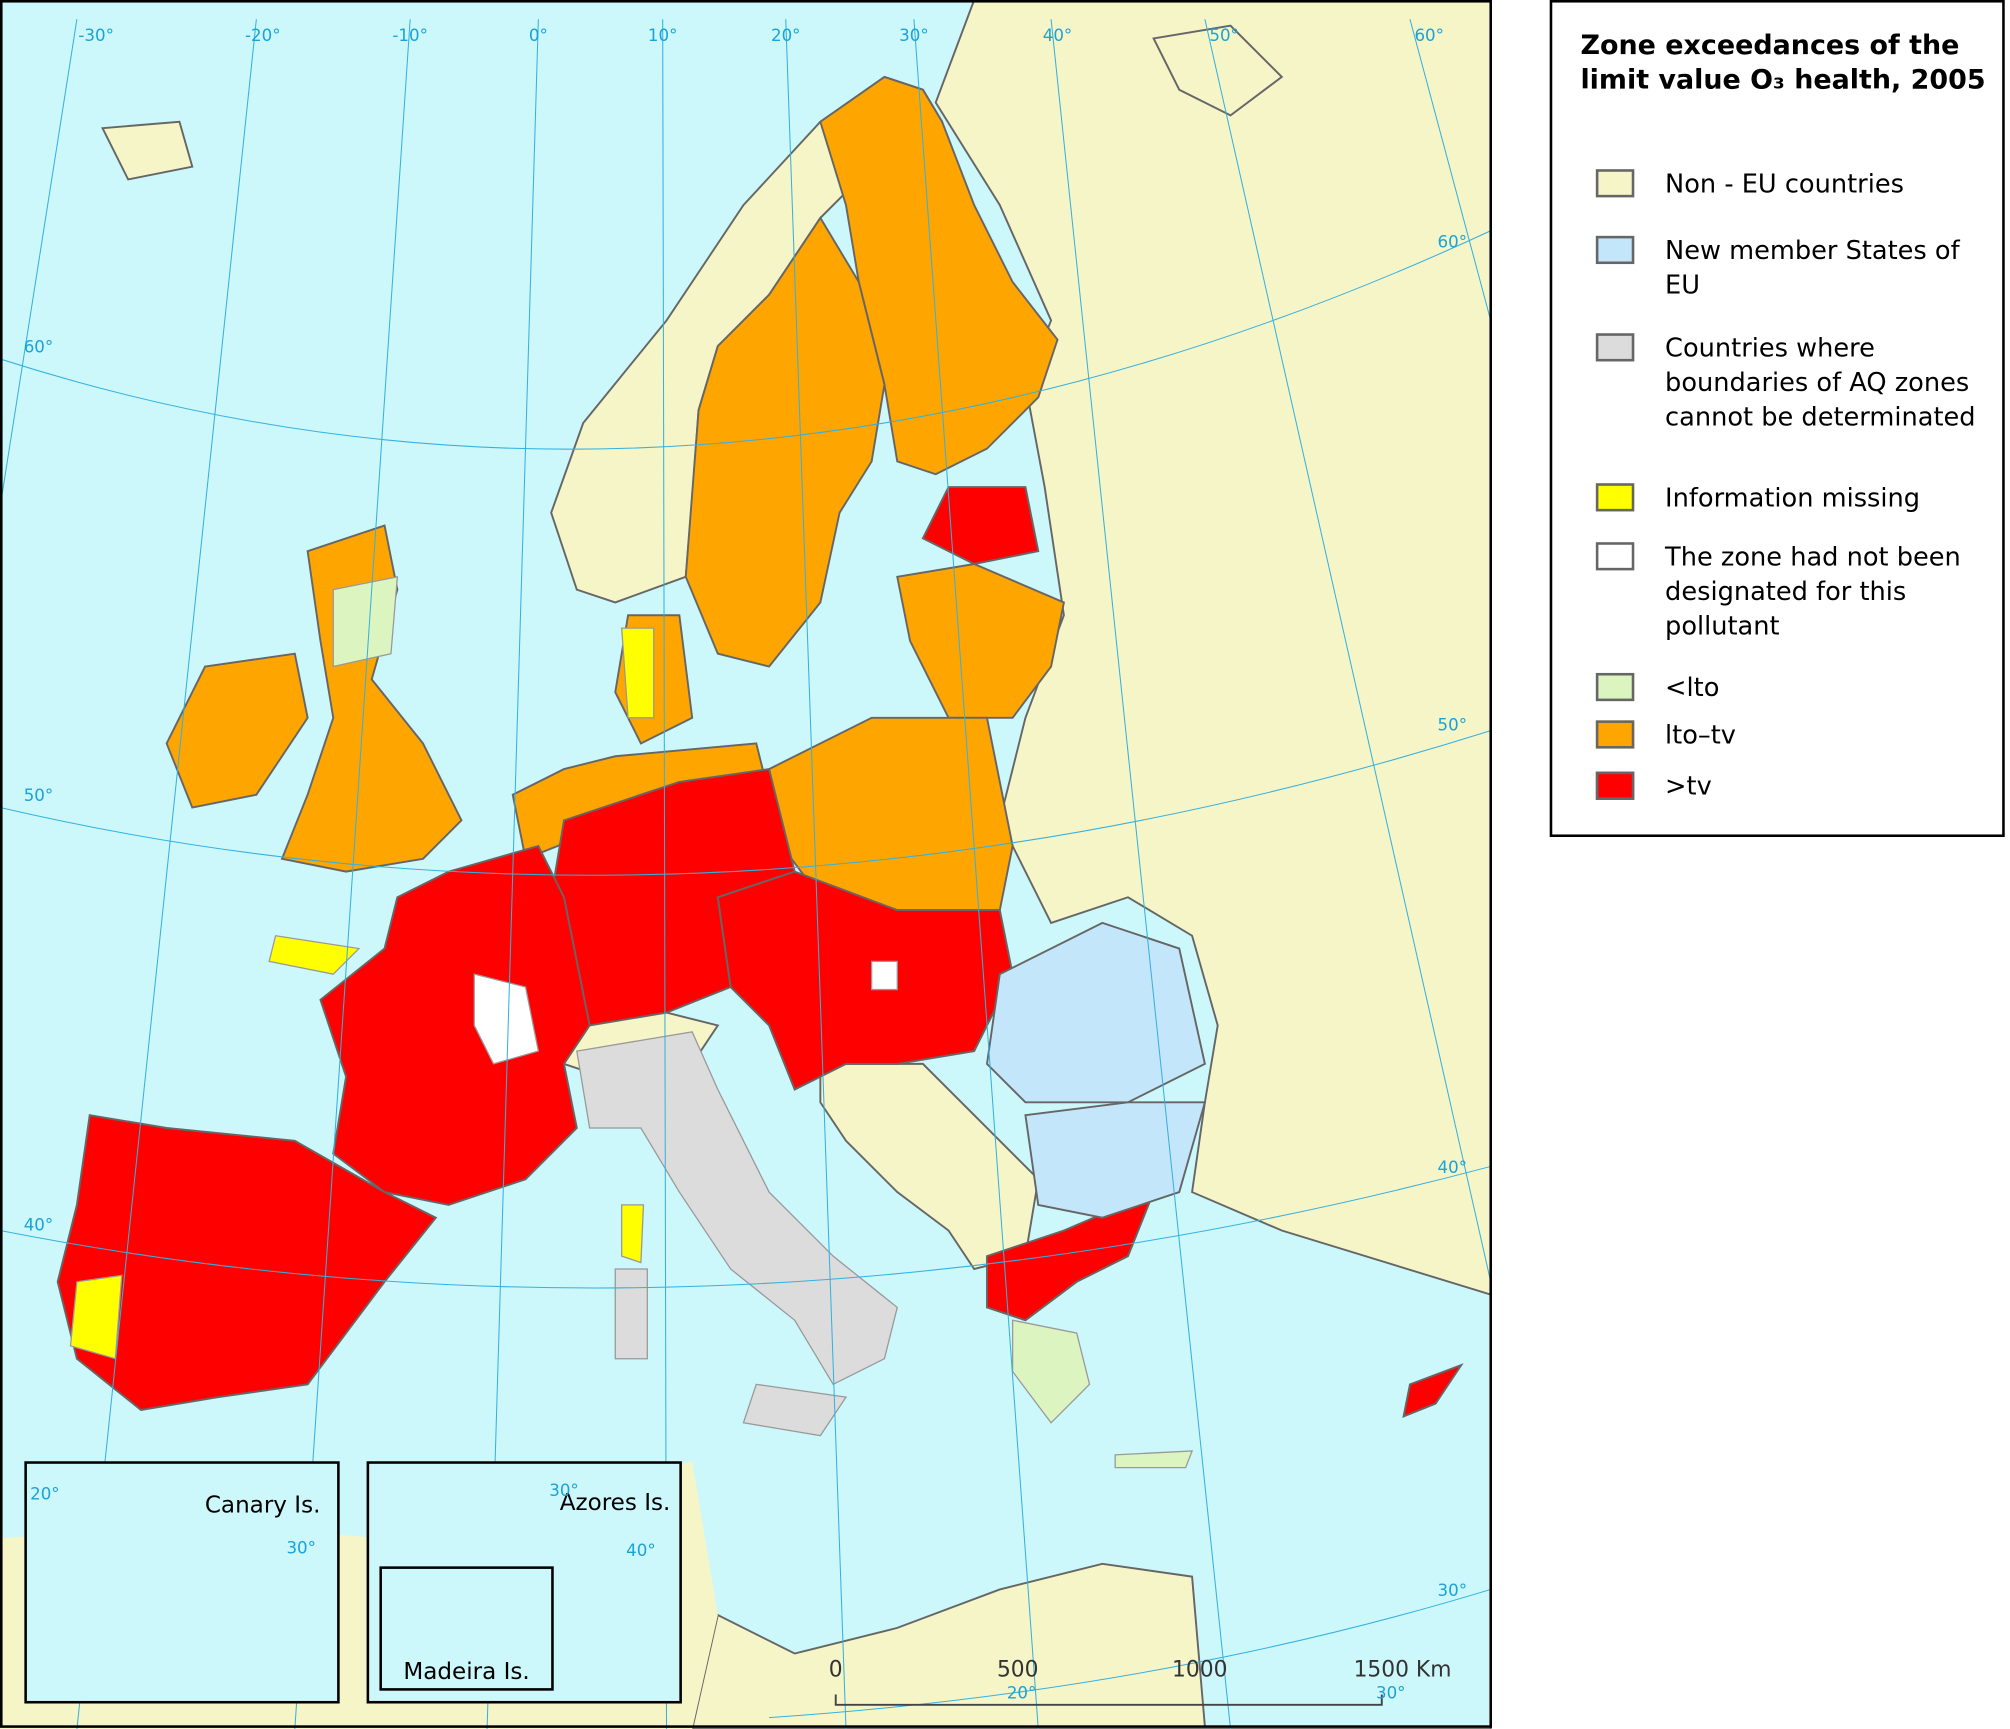 This screenshot has height=1729, width=2010. What do you see at coordinates (538, 35) in the screenshot?
I see `graticule-label: 0°` at bounding box center [538, 35].